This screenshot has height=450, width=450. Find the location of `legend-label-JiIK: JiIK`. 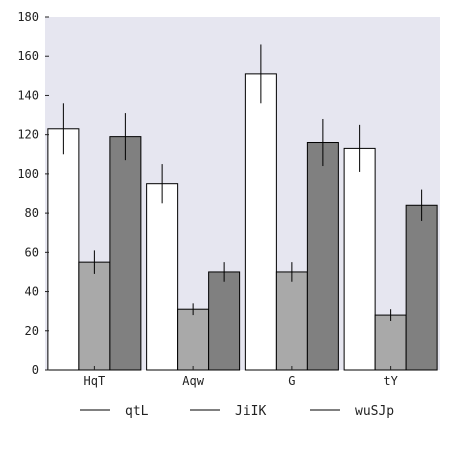

legend-label-JiIK: JiIK is located at coordinates (250, 411).